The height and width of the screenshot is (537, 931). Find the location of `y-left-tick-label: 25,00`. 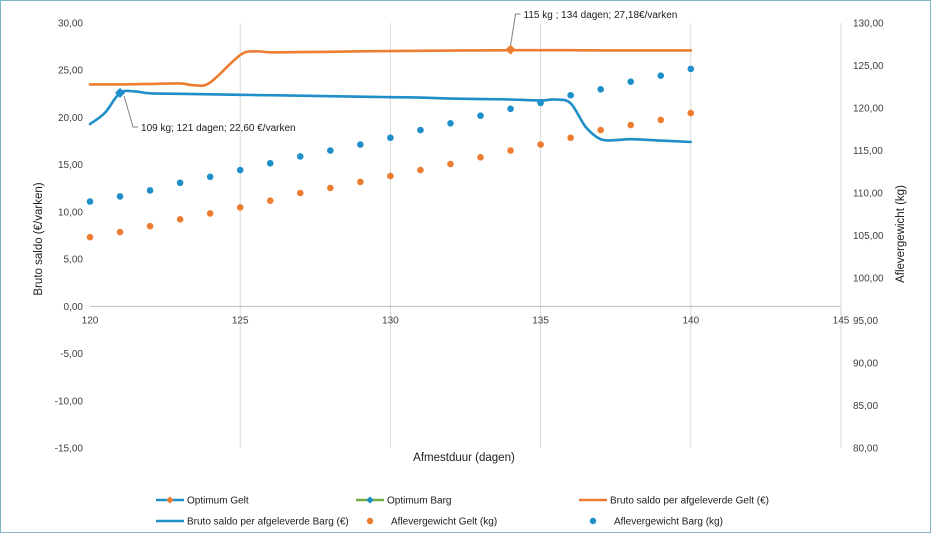

y-left-tick-label: 25,00 is located at coordinates (70, 71).